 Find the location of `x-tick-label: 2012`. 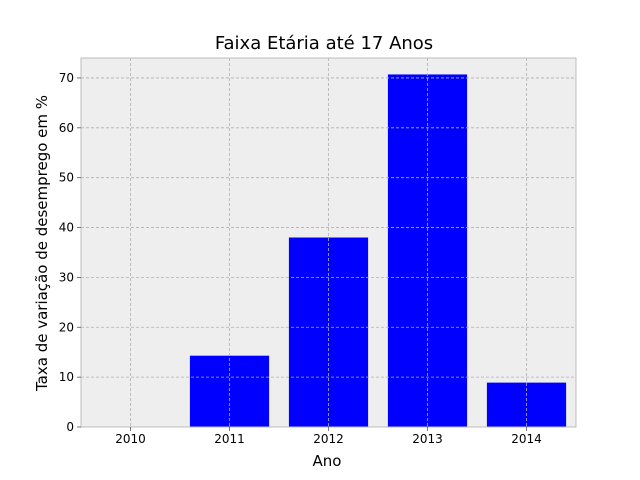

x-tick-label: 2012 is located at coordinates (328, 439).